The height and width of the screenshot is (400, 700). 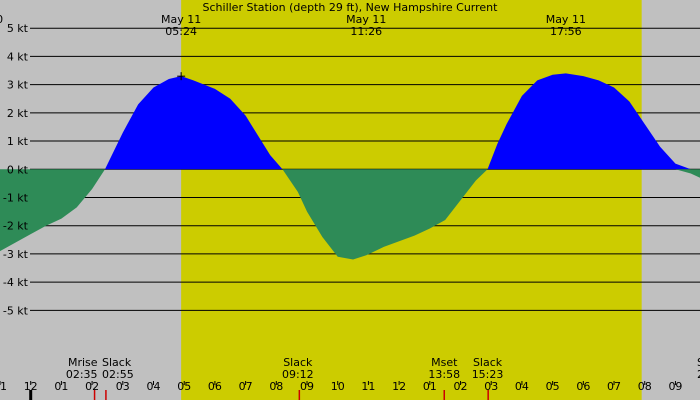 I want to click on event-time: 15:23, so click(x=488, y=374).